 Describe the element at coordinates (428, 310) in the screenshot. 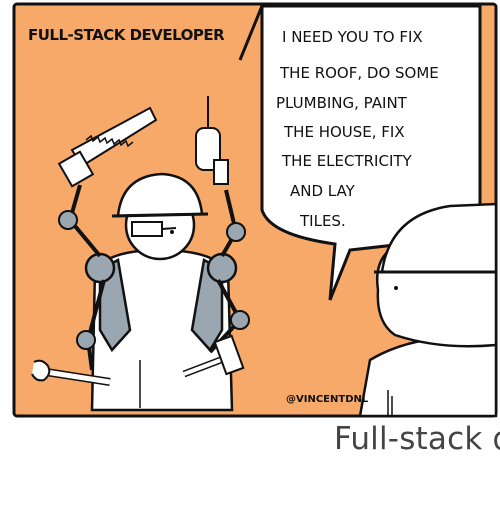

I see `client-figure` at that location.